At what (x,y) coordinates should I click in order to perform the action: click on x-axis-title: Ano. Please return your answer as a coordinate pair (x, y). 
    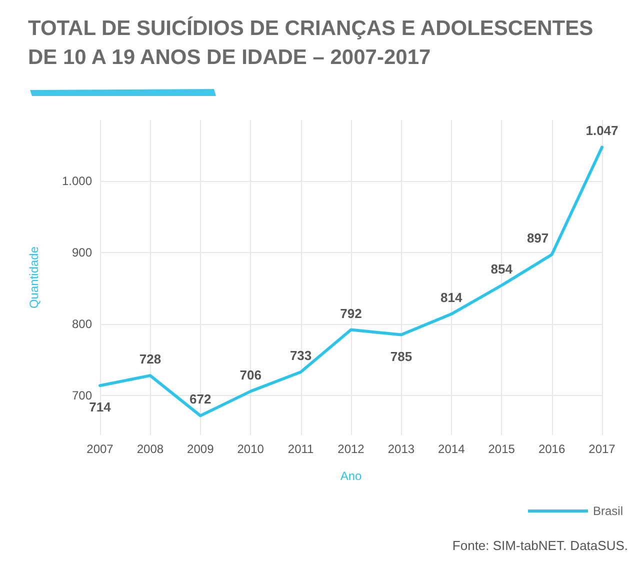
    Looking at the image, I should click on (351, 476).